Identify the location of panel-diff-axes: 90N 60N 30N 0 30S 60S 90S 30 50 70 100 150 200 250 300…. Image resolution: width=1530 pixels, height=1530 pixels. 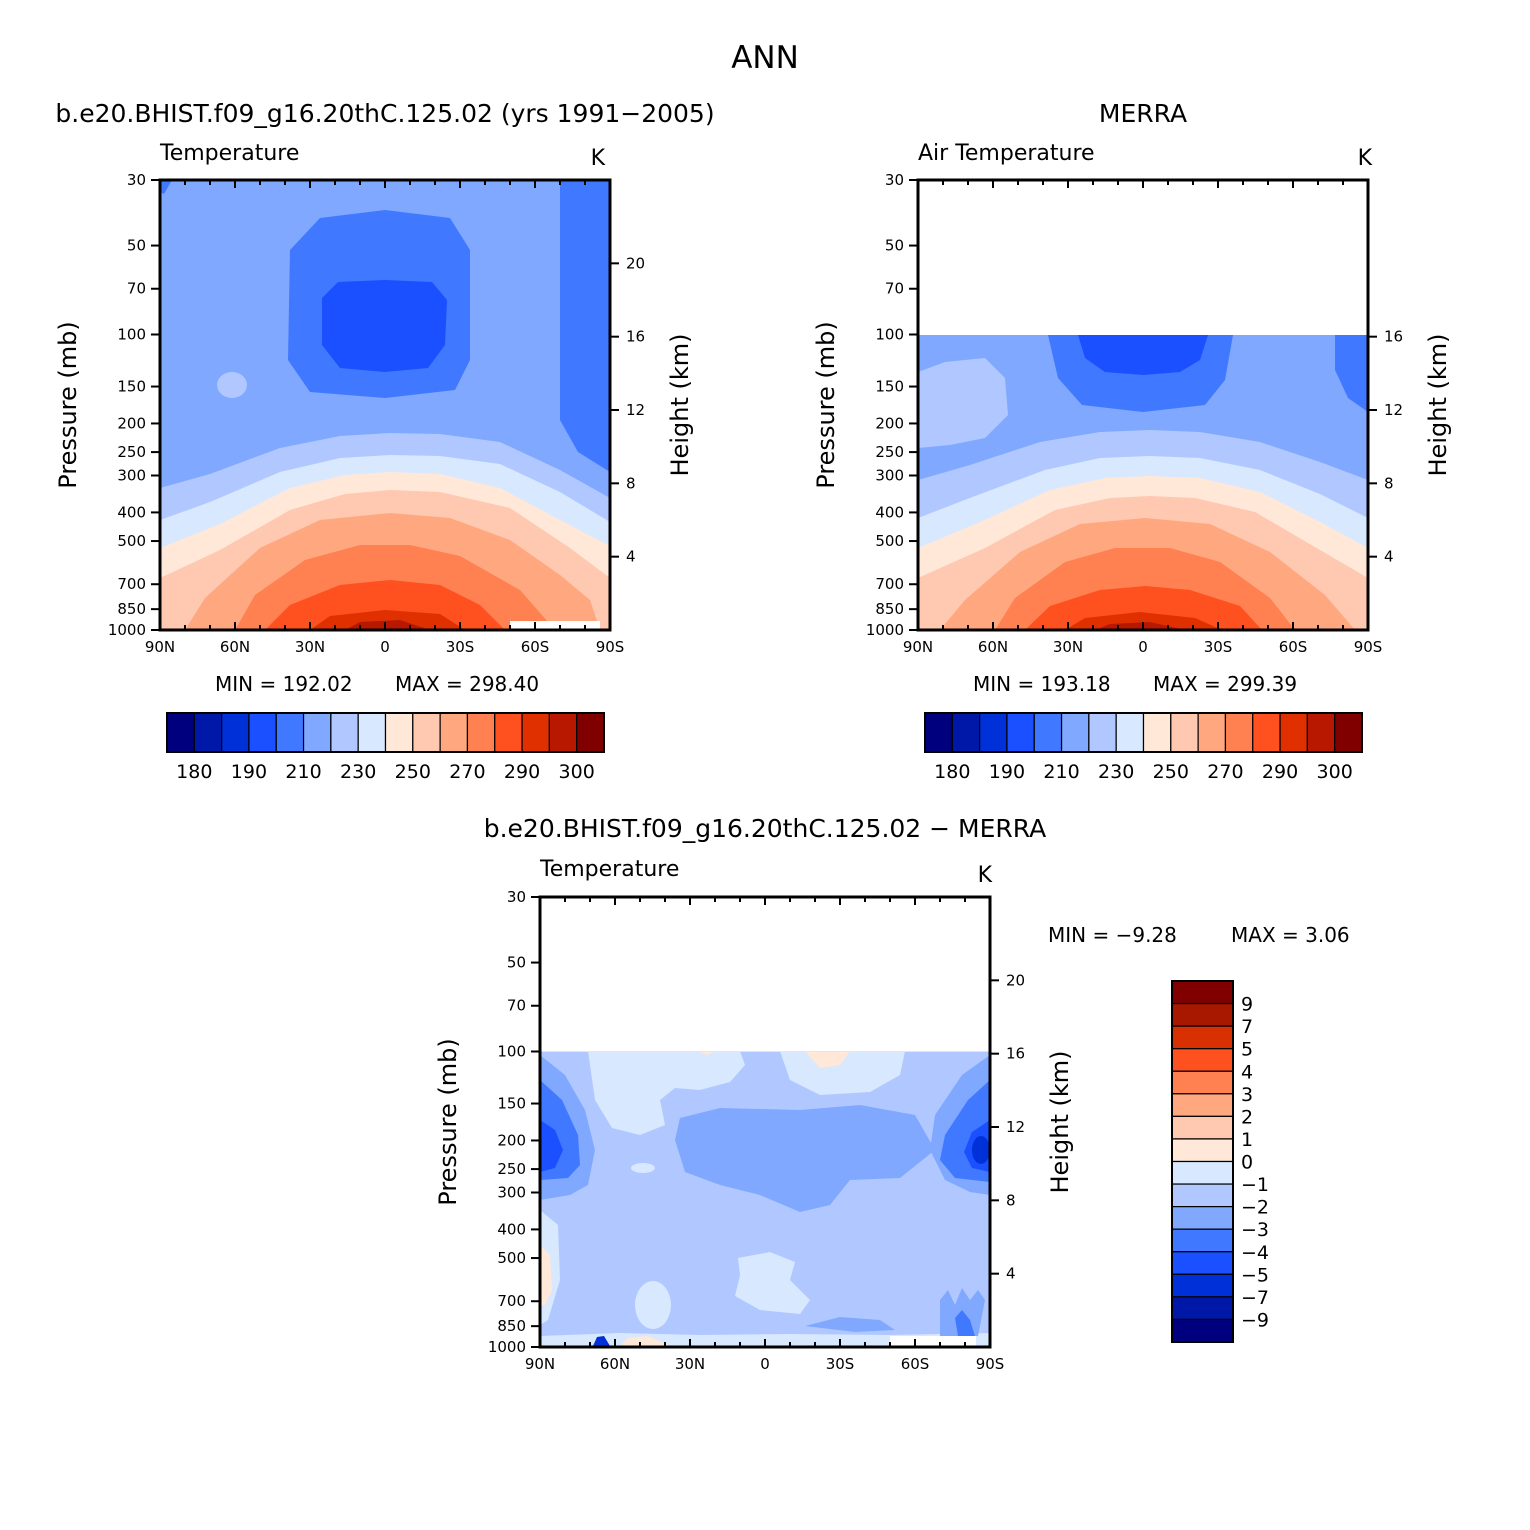
(756, 1130).